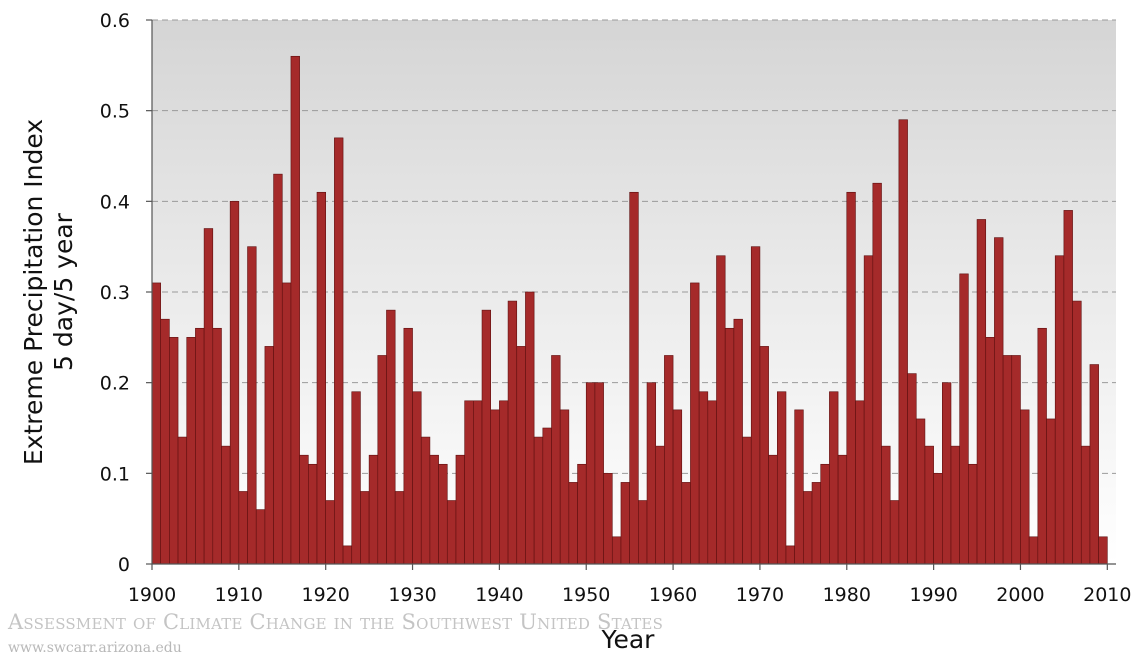 The image size is (1140, 663). I want to click on bar-1910, so click(234, 383).